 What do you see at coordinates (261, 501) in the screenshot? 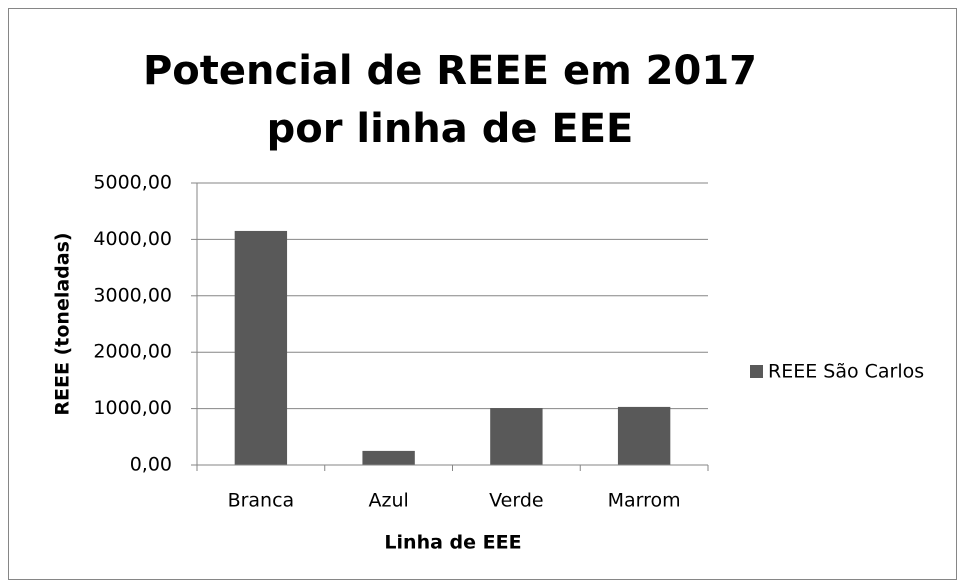
I see `x-tick-label: Branca` at bounding box center [261, 501].